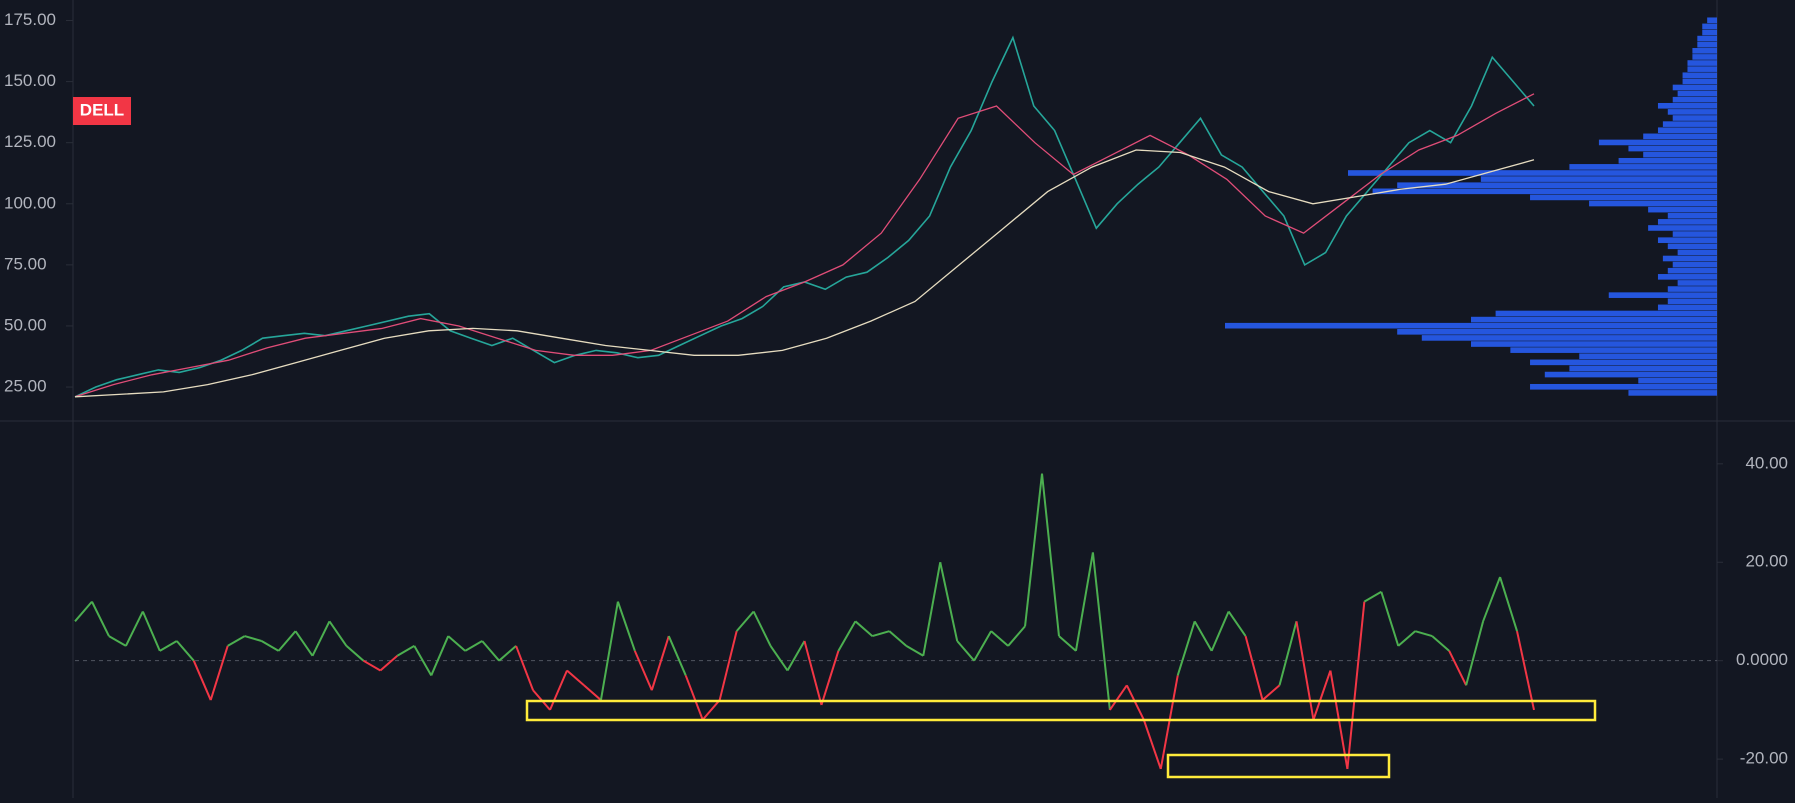  Describe the element at coordinates (30, 141) in the screenshot. I see `y-tick-label: 125.00` at that location.